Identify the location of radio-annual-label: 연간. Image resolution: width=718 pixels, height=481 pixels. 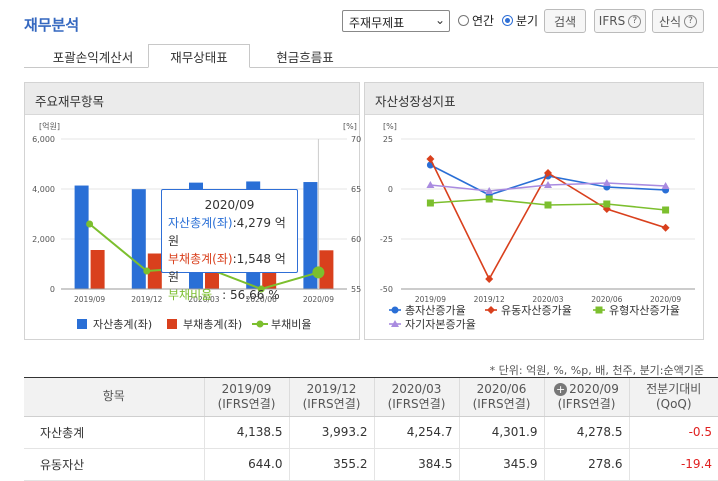
(483, 21).